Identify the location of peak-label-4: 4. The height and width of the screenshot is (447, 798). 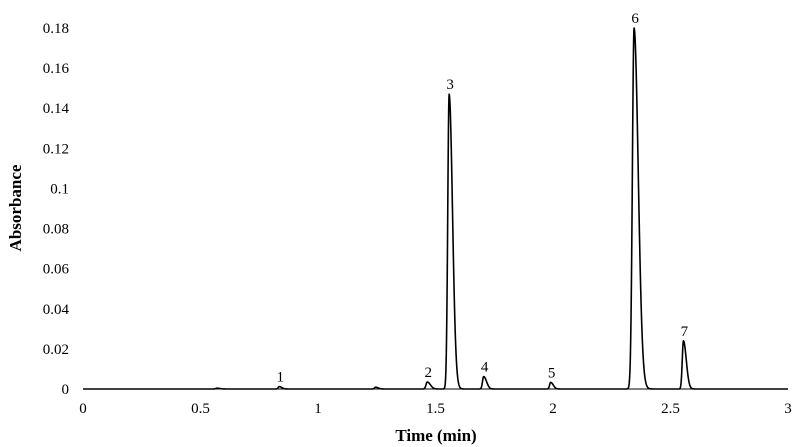
(485, 368).